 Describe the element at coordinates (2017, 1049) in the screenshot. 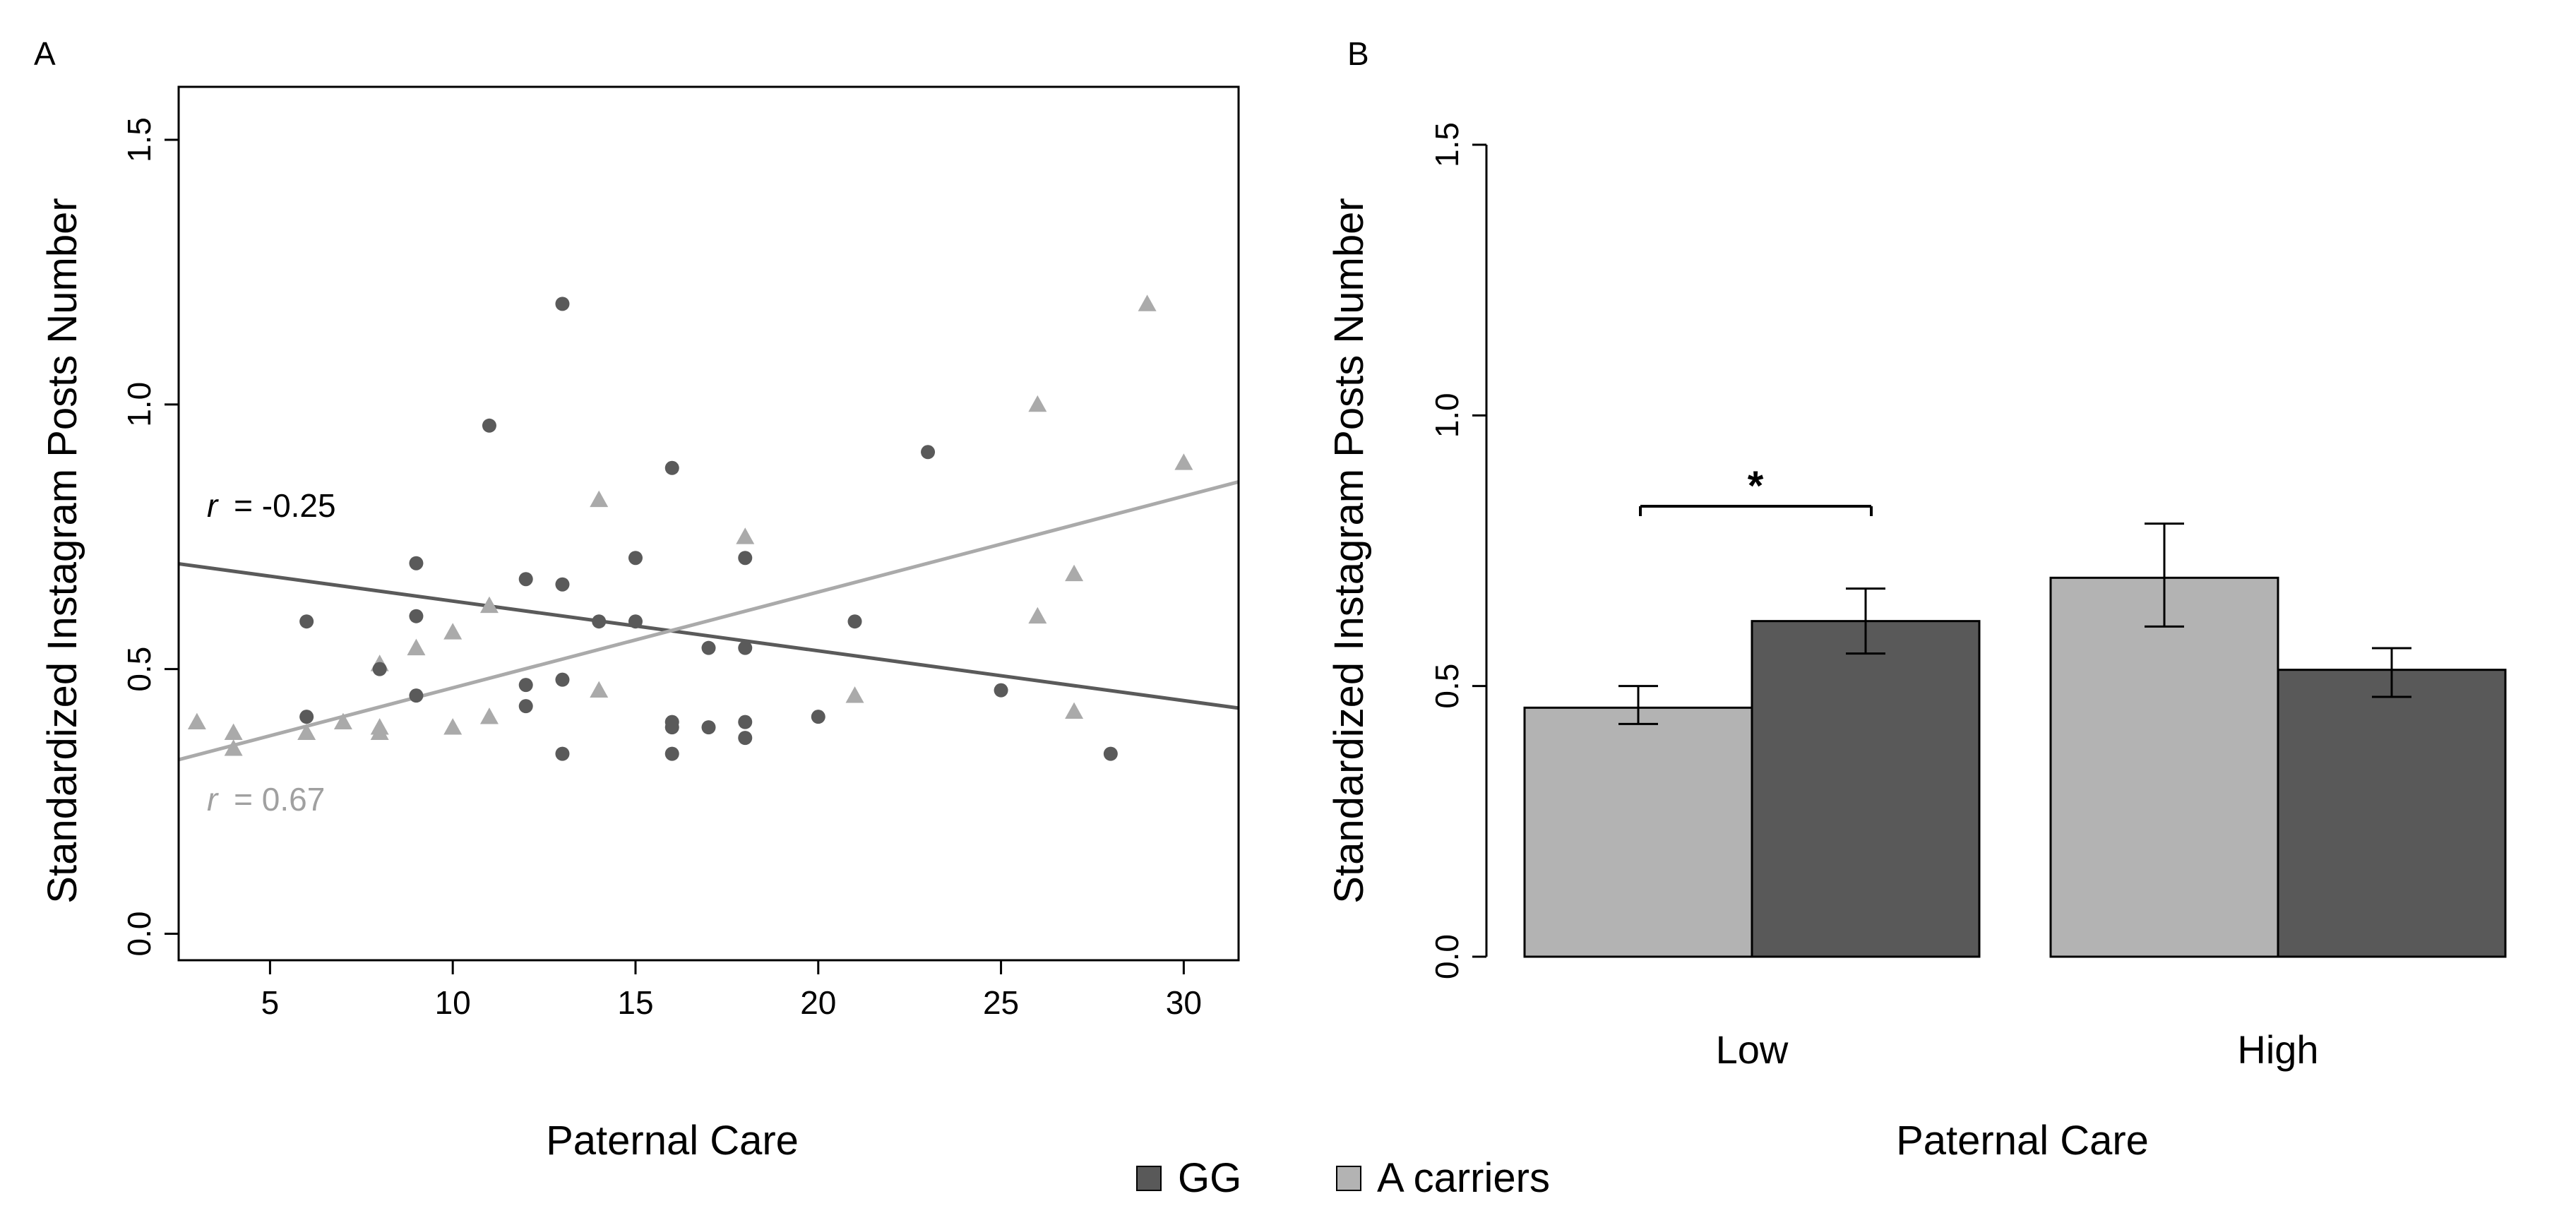

I see `bar-category-labels: Low High` at that location.